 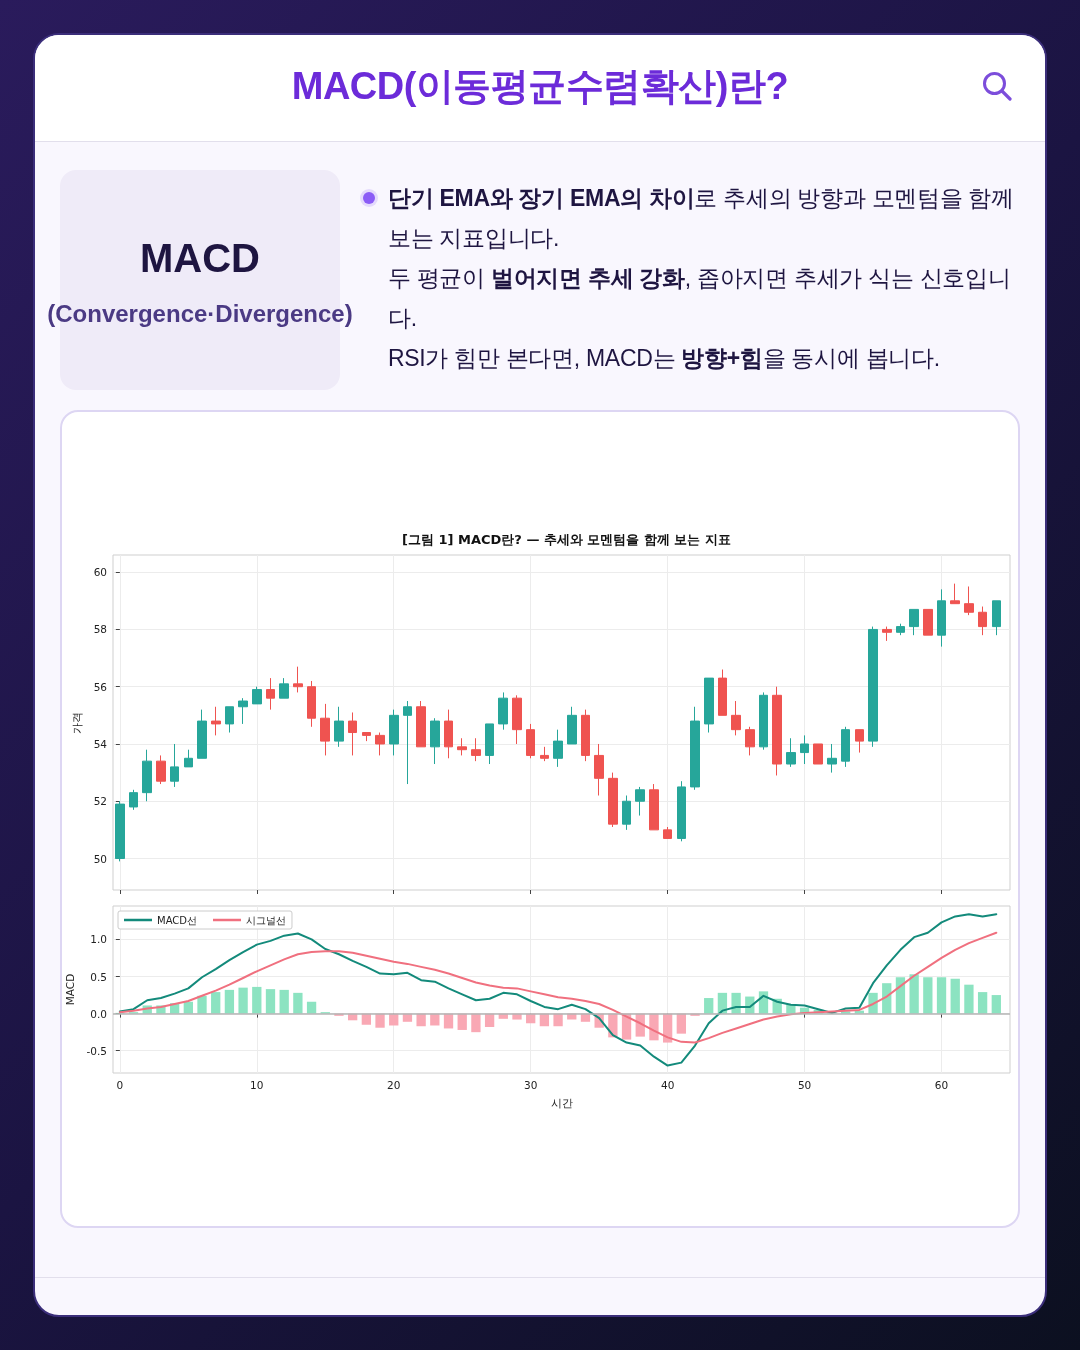 I want to click on y-tick-label: 50, so click(x=100, y=858).